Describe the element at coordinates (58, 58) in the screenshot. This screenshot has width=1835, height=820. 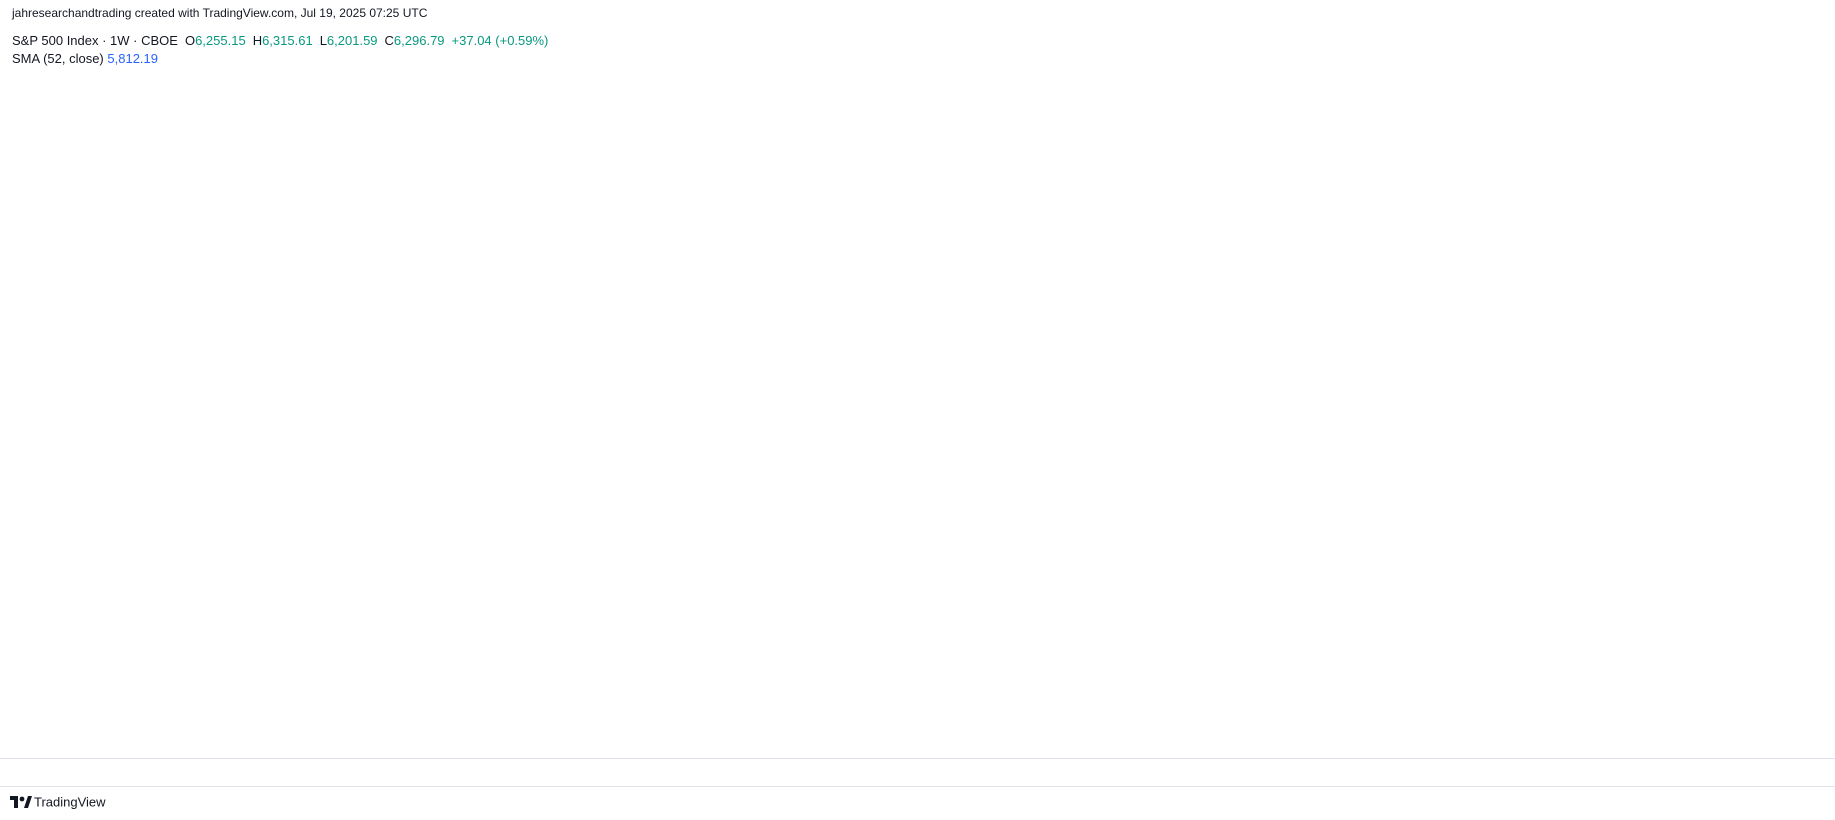
I see `indicator-name: SMA (52, close)` at that location.